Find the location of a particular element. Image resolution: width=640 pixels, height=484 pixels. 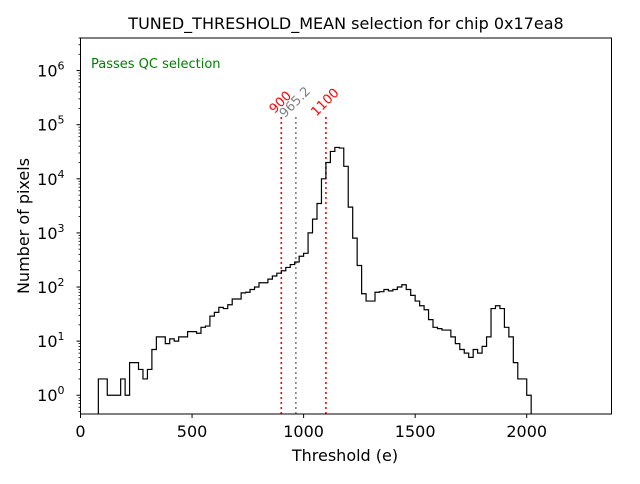

x-tick-label: 0 is located at coordinates (80, 431).